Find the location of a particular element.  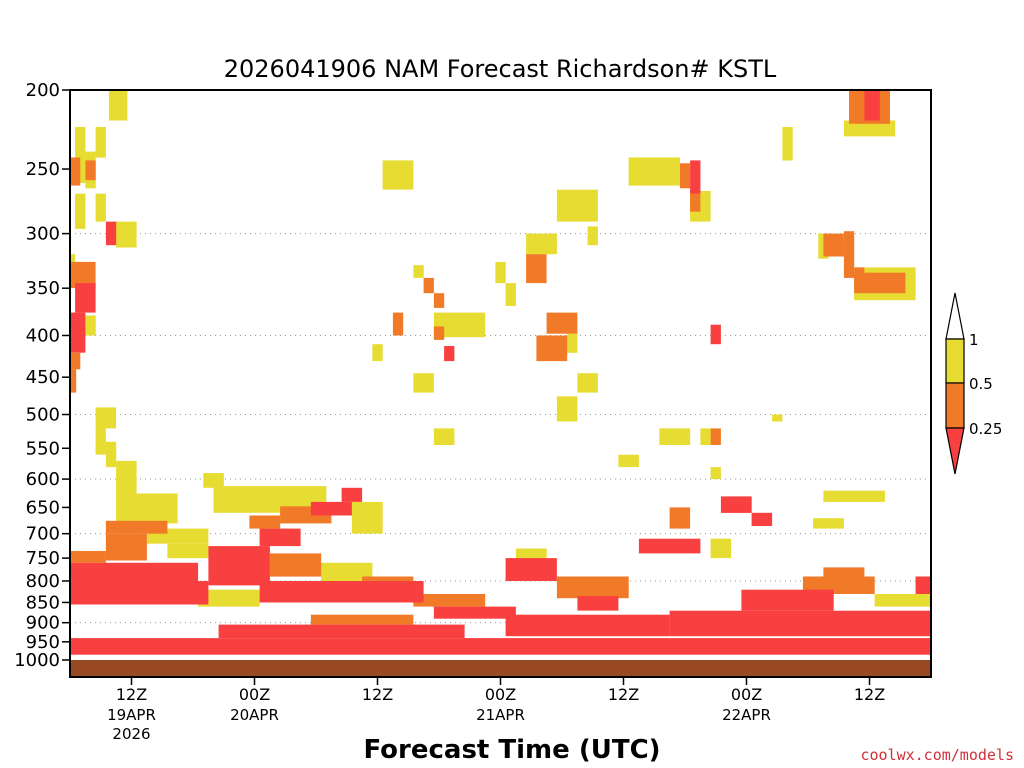

x-tick-date: 21APR is located at coordinates (500, 715).